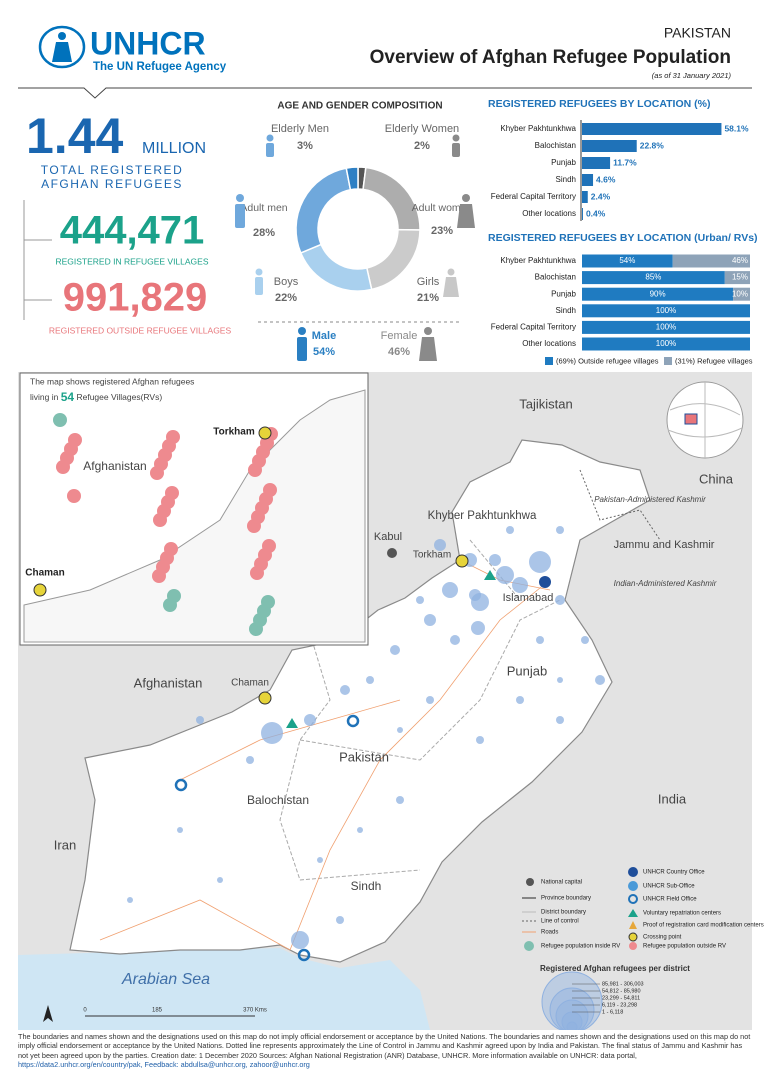  What do you see at coordinates (692, 75) in the screenshot?
I see `date: (as of 31 January 2021)` at bounding box center [692, 75].